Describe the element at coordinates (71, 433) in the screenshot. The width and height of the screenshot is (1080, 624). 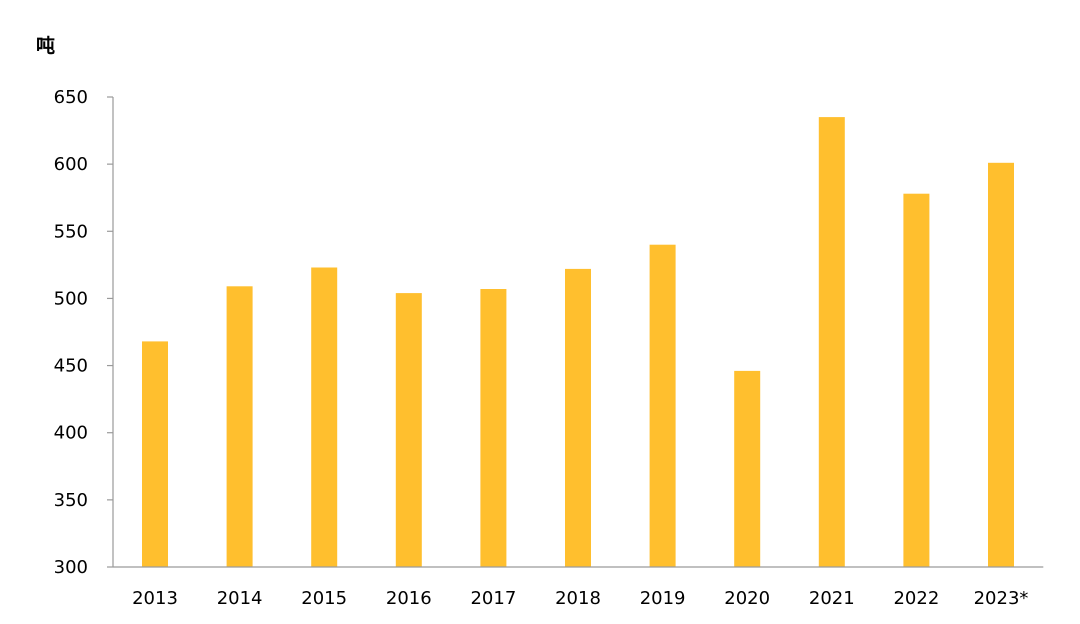
I see `y-tick-label-400: 400` at that location.